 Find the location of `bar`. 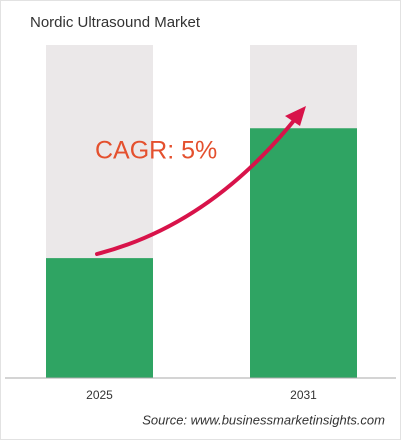

bar is located at coordinates (99, 318).